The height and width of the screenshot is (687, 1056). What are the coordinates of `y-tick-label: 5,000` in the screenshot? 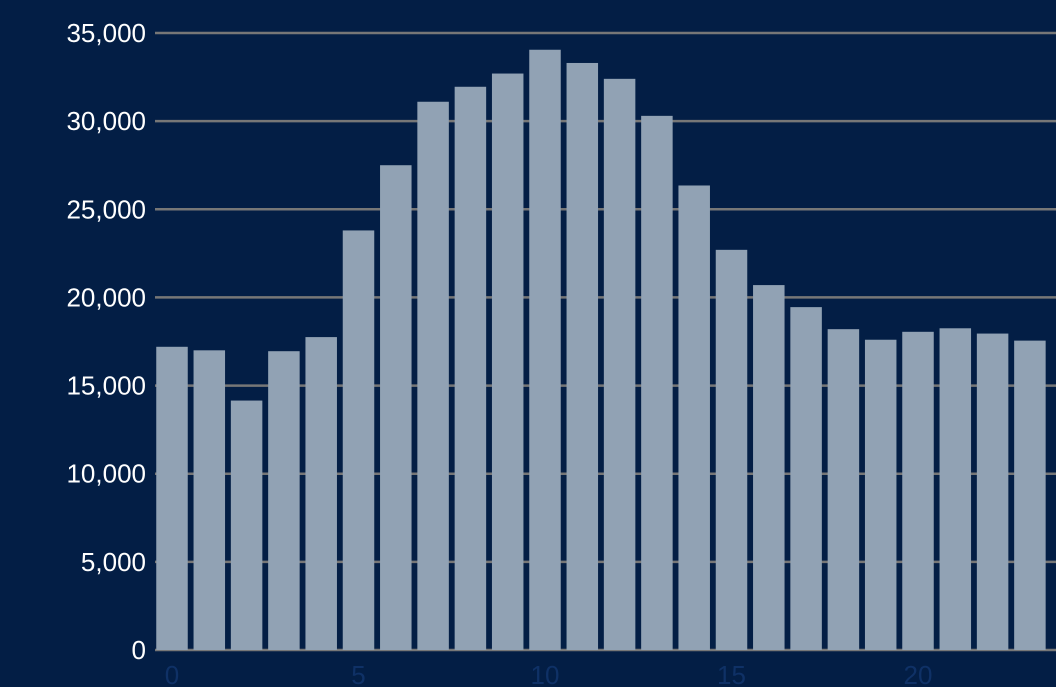 It's located at (113, 562).